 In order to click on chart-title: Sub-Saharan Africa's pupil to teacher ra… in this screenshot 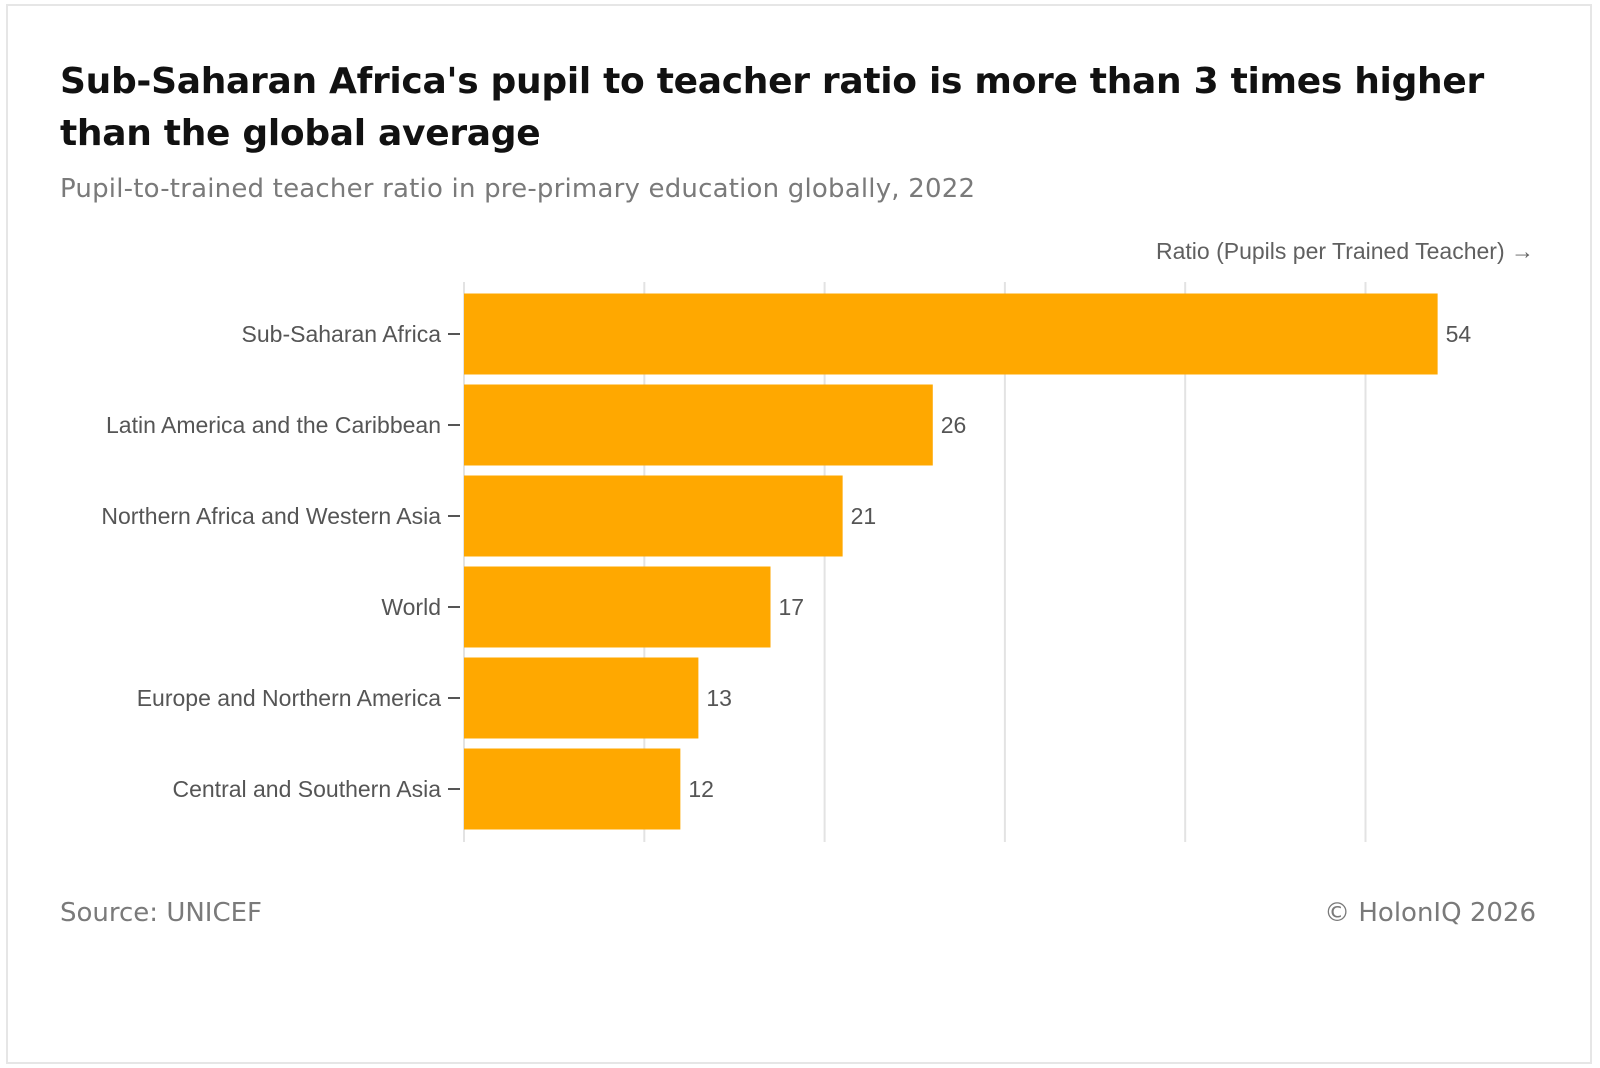, I will do `click(772, 107)`.